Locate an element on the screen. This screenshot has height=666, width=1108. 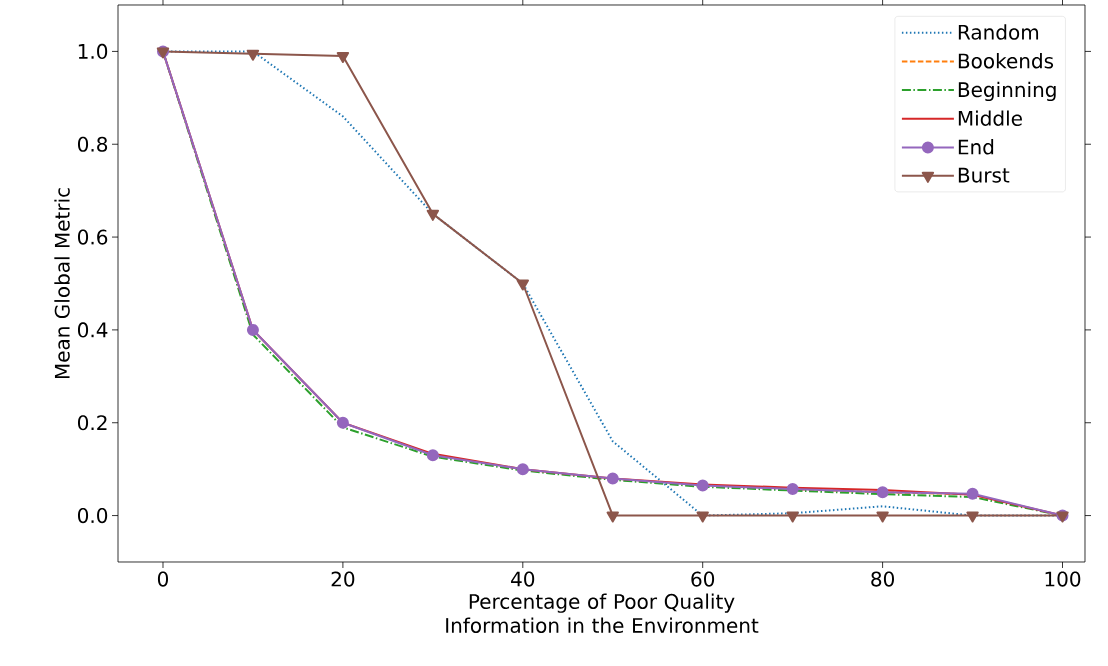
y-tick-label: 0.6 is located at coordinates (92, 237).